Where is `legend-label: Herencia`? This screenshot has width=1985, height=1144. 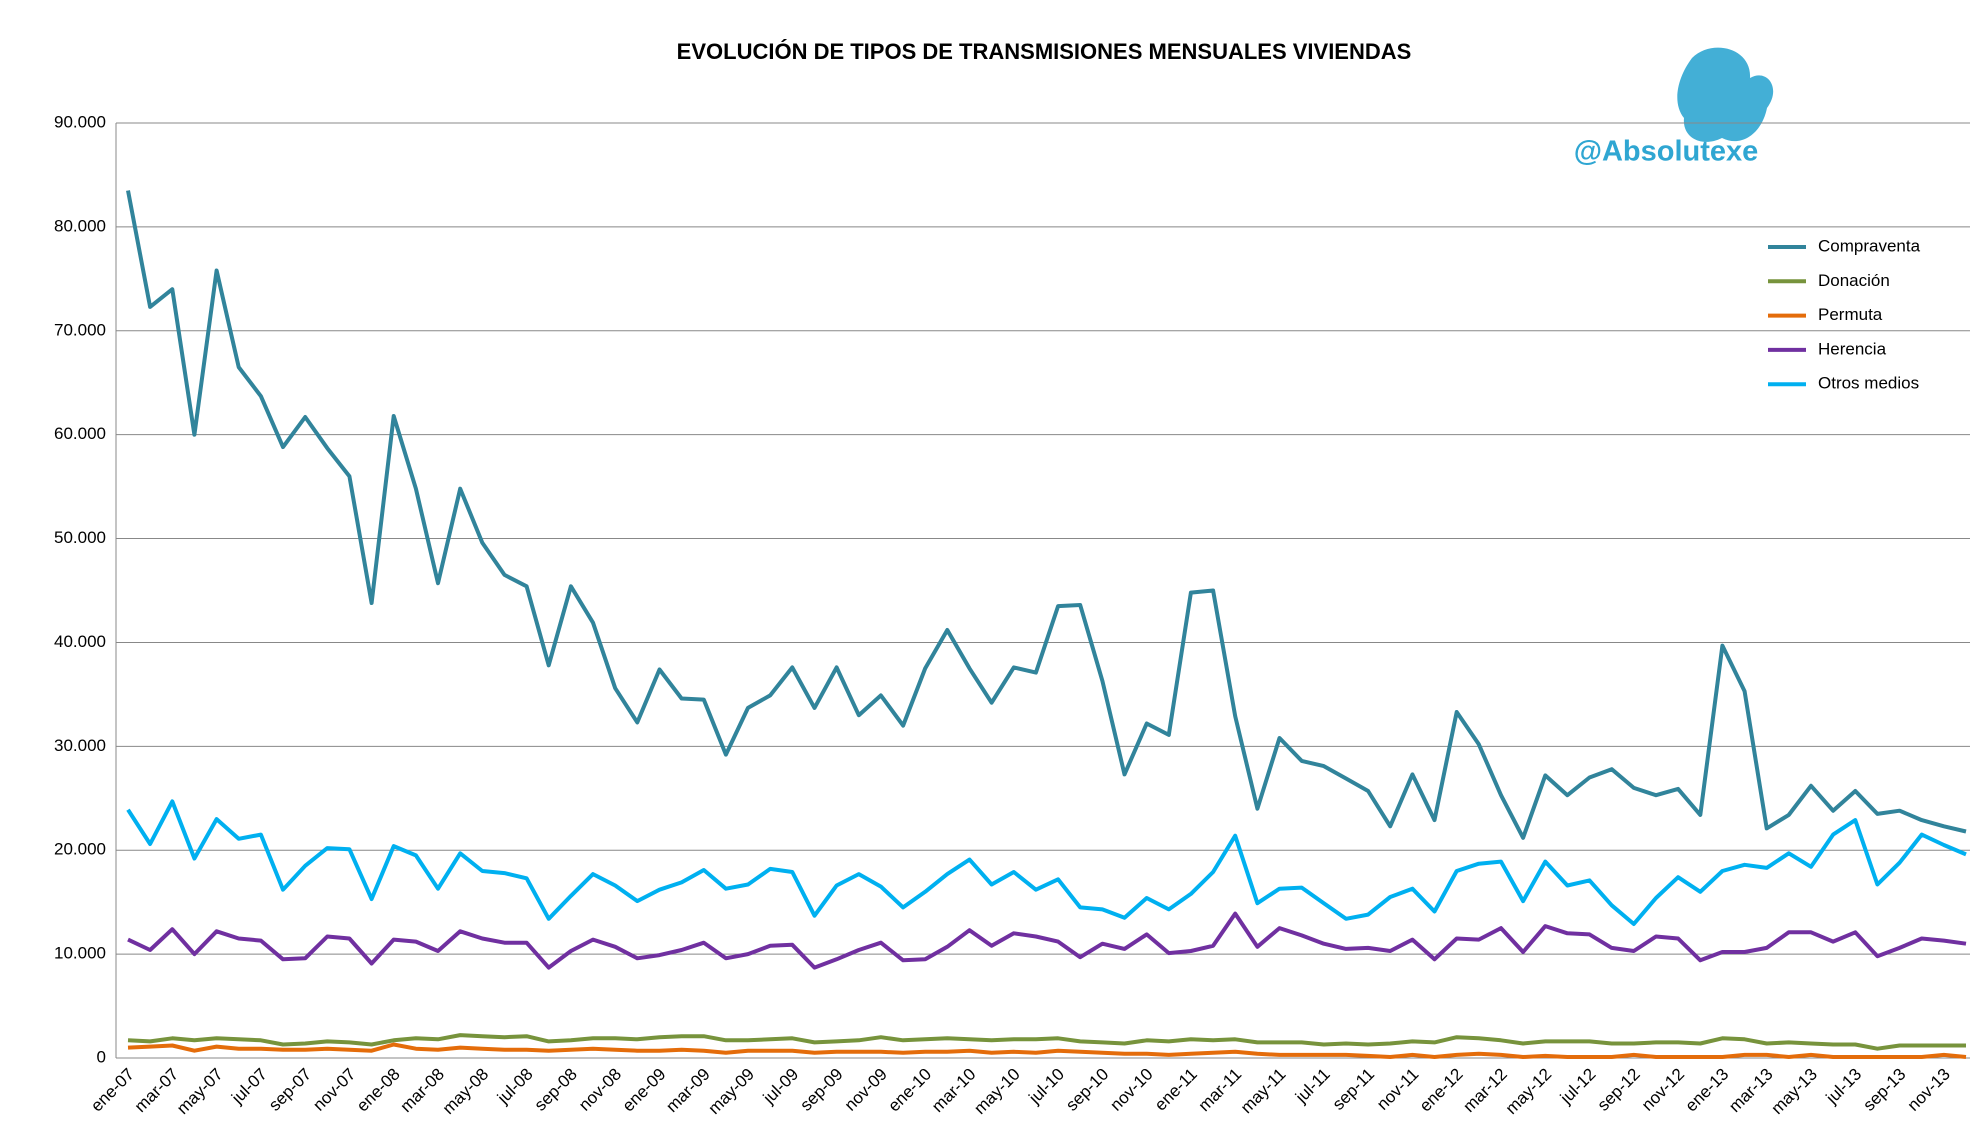
legend-label: Herencia is located at coordinates (1852, 348).